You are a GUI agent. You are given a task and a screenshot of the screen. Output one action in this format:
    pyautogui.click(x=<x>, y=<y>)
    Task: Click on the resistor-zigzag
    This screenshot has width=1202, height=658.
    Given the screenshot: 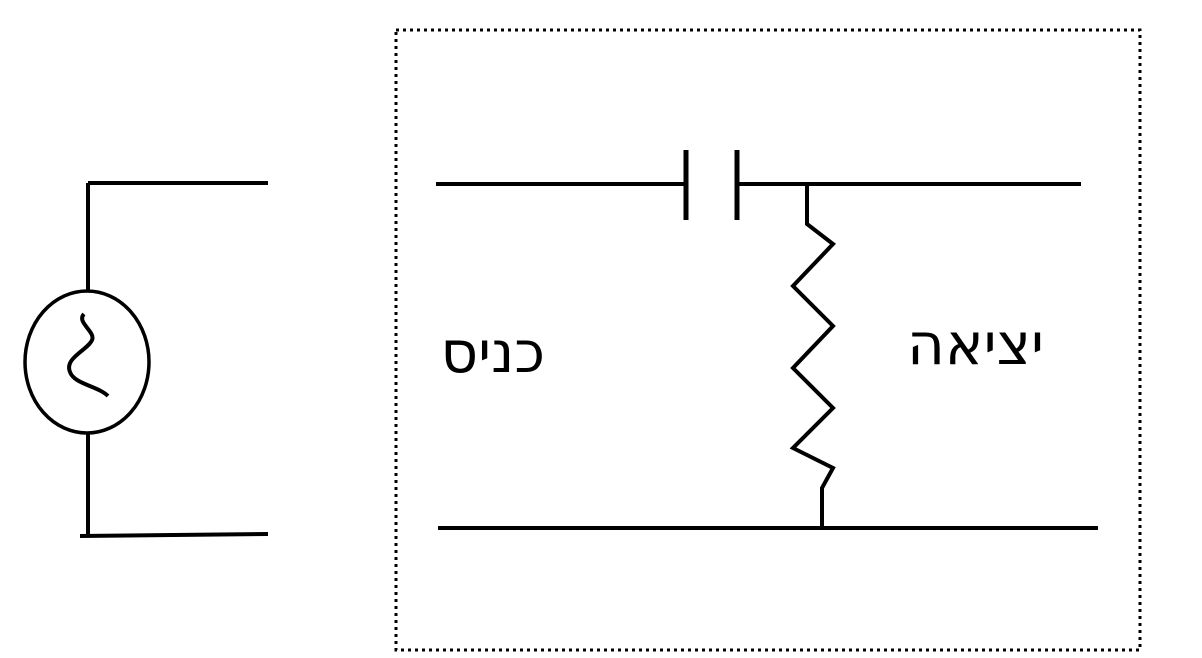 What is the action you would take?
    pyautogui.click(x=812, y=356)
    